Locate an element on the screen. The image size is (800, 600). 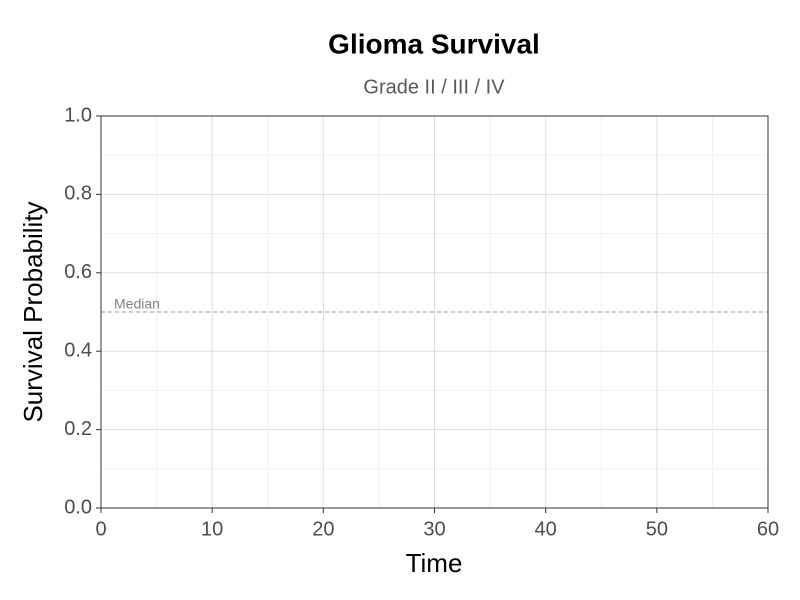
chart-title: Glioma Survival is located at coordinates (434, 43).